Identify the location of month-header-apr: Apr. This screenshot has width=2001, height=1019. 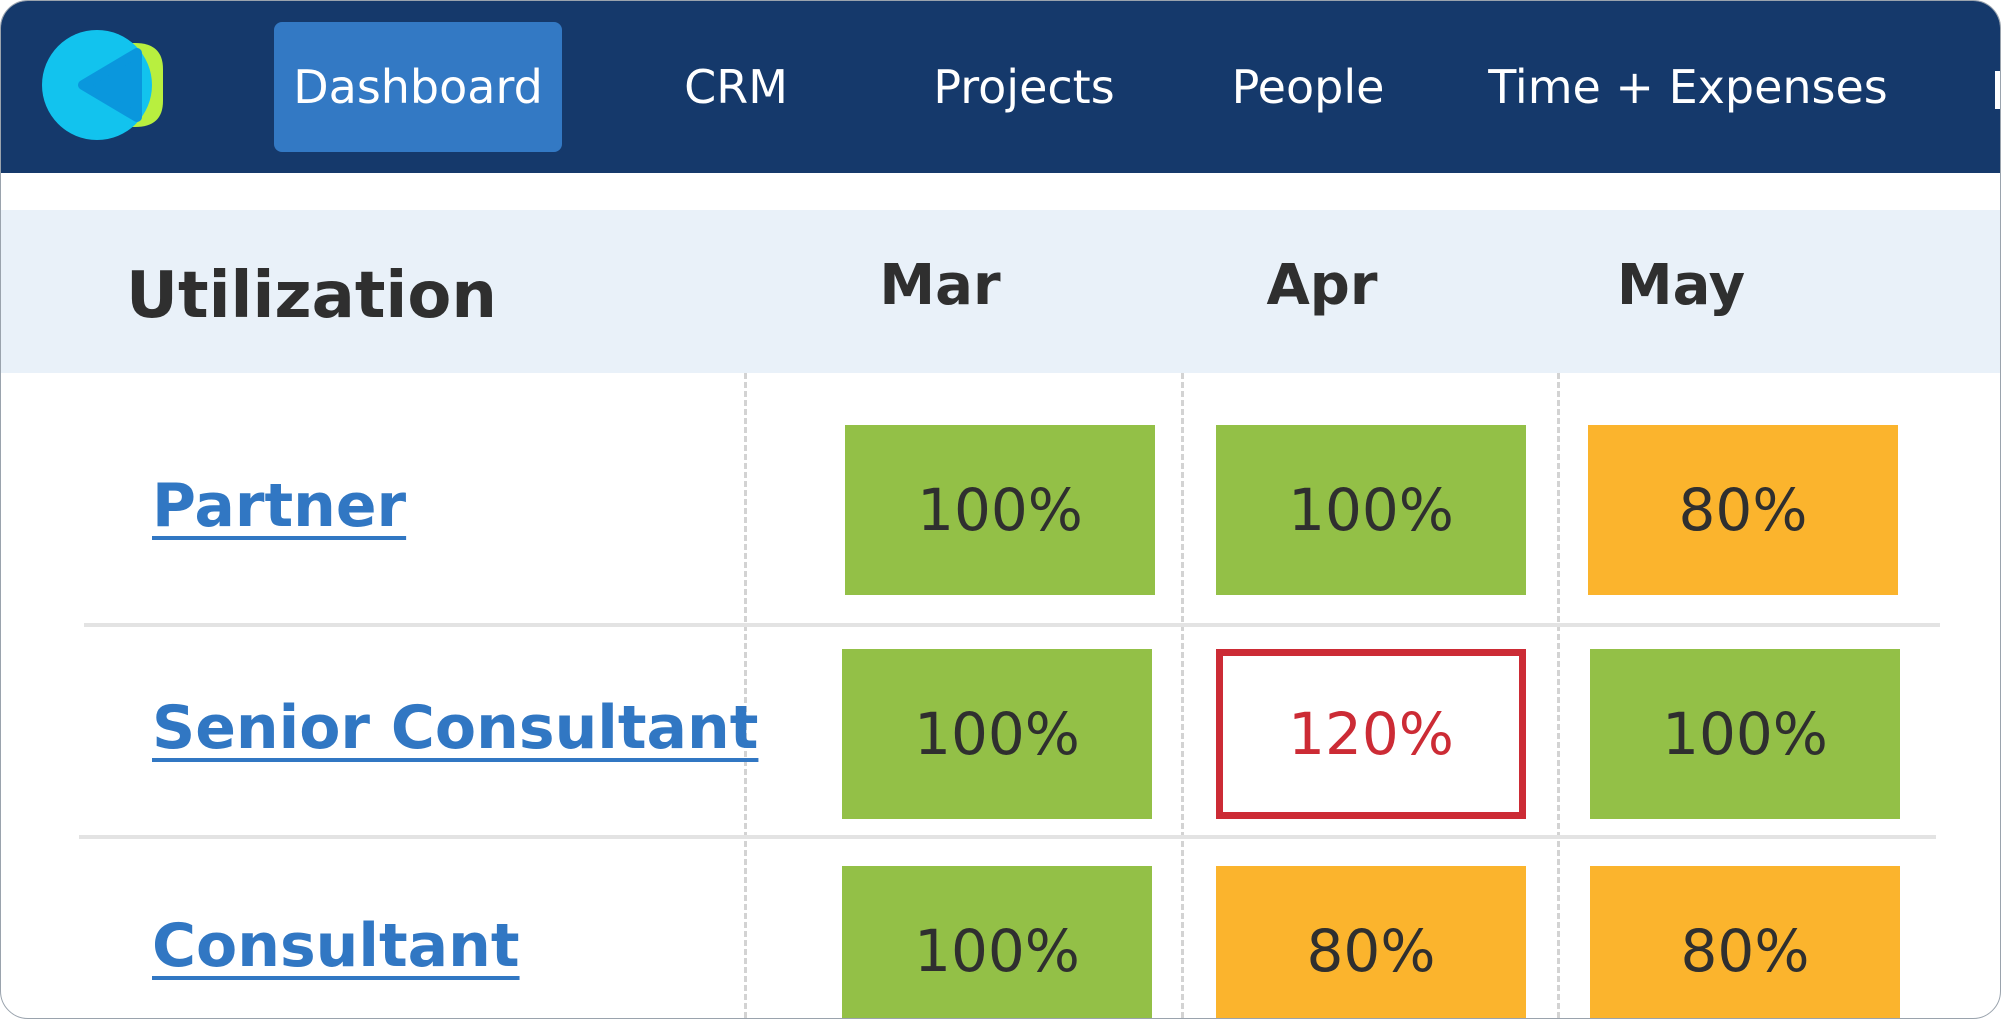
(1322, 285).